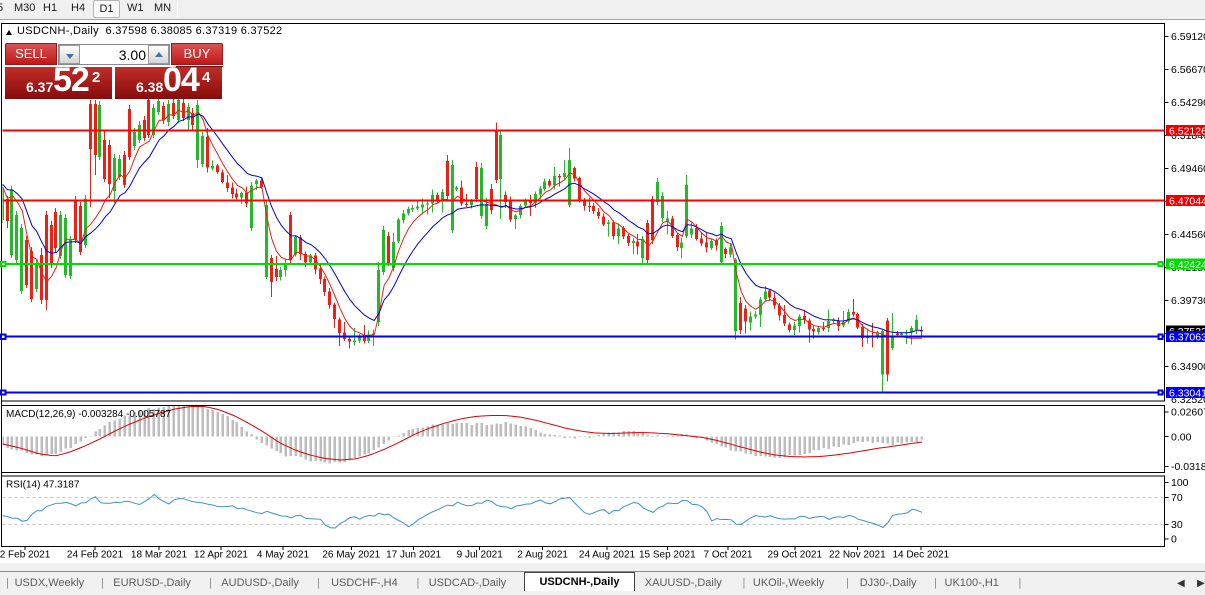 The image size is (1205, 595). I want to click on svg-text: 6.33041, so click(1187, 393).